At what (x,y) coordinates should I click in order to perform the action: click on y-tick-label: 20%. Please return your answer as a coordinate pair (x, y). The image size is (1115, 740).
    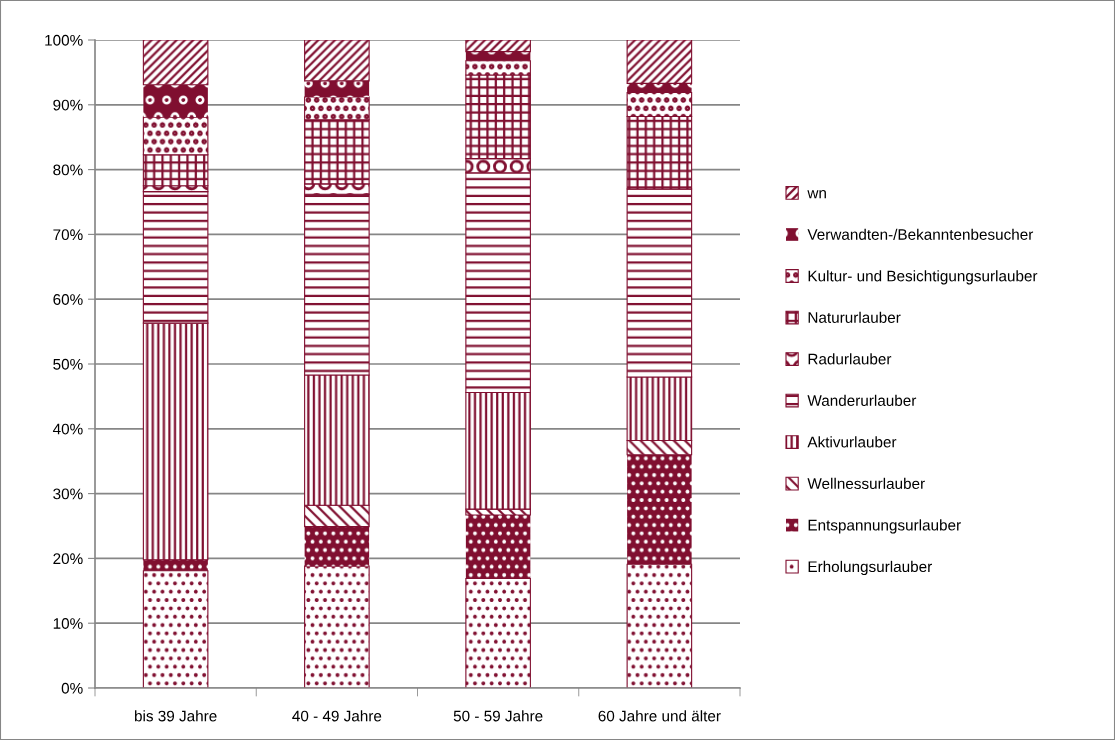
    Looking at the image, I should click on (68, 559).